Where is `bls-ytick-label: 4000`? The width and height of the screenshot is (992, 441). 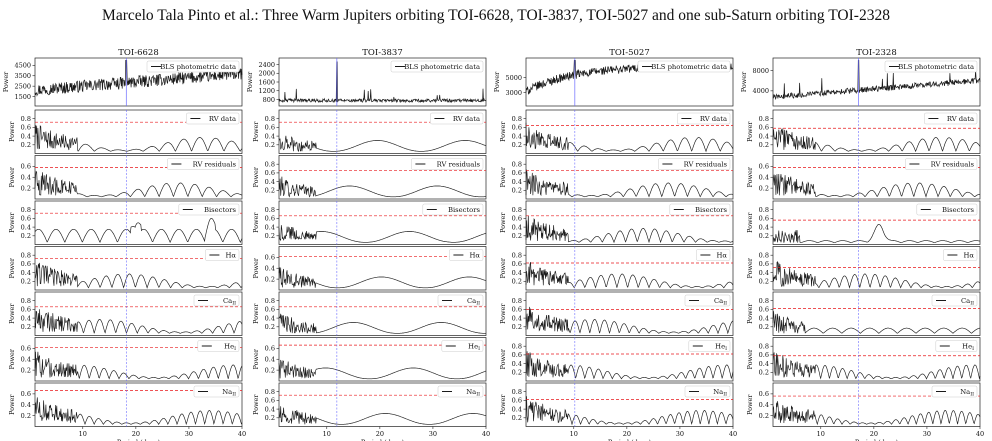 bls-ytick-label: 4000 is located at coordinates (760, 91).